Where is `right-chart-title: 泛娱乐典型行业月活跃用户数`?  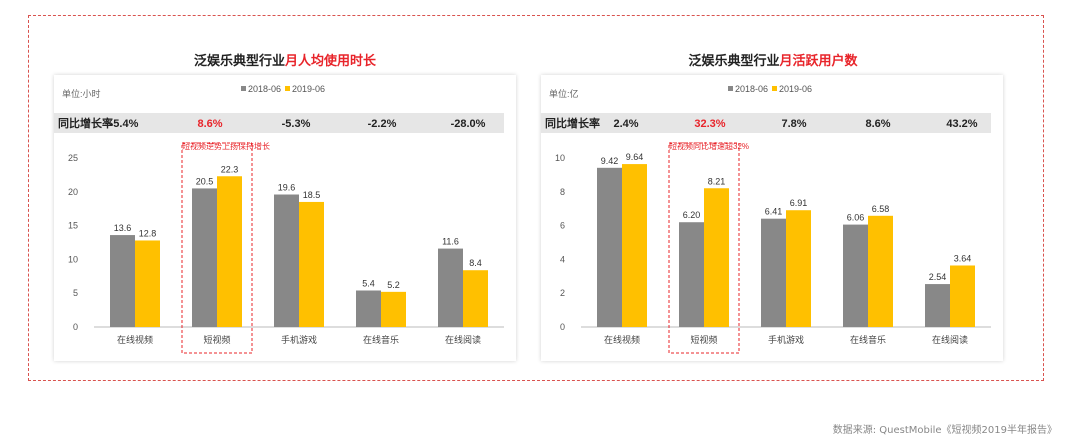 right-chart-title: 泛娱乐典型行业月活跃用户数 is located at coordinates (773, 59).